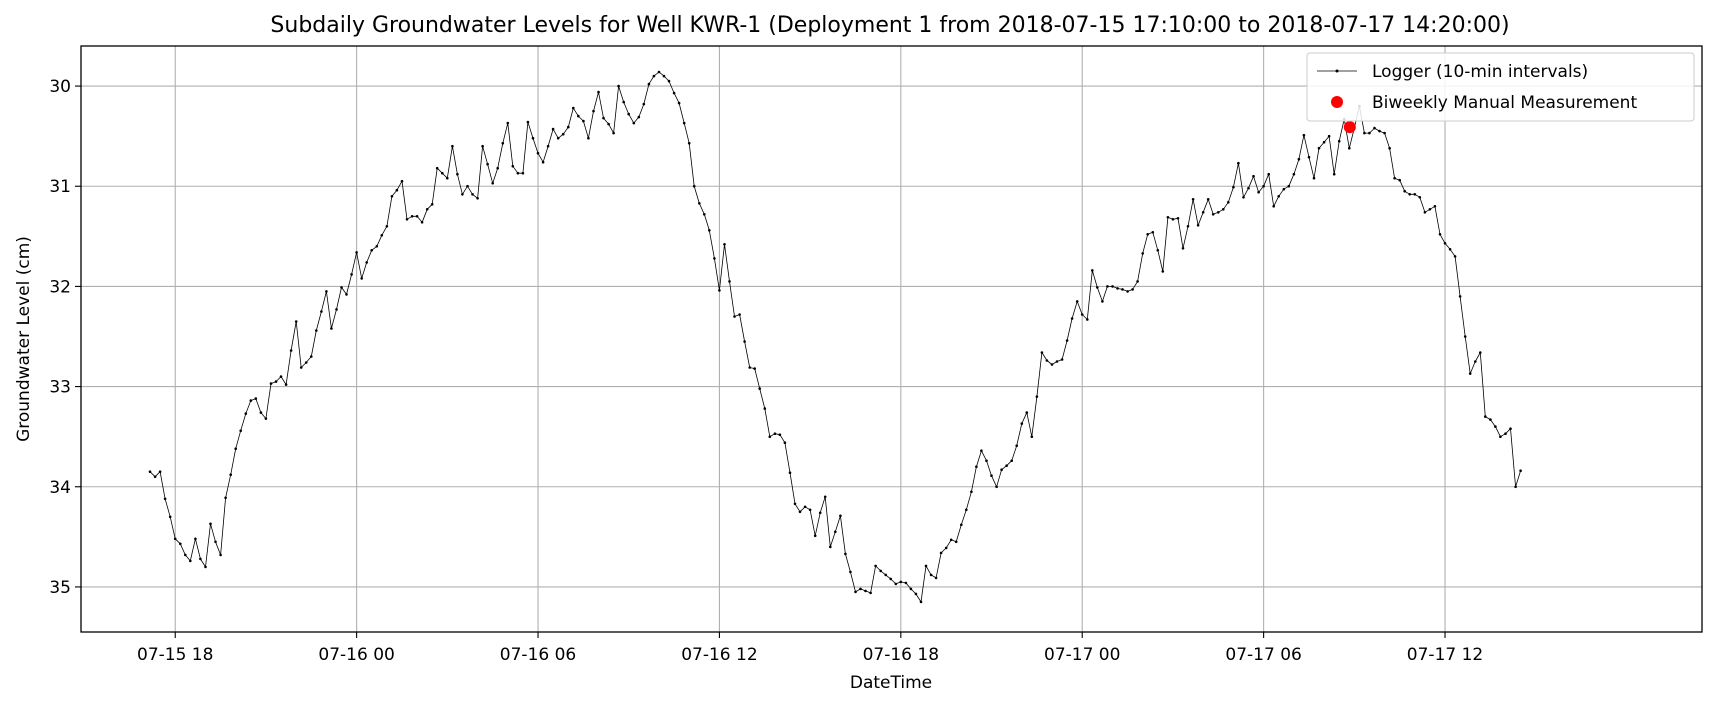  Describe the element at coordinates (60, 287) in the screenshot. I see `y-tick-label: 32` at that location.